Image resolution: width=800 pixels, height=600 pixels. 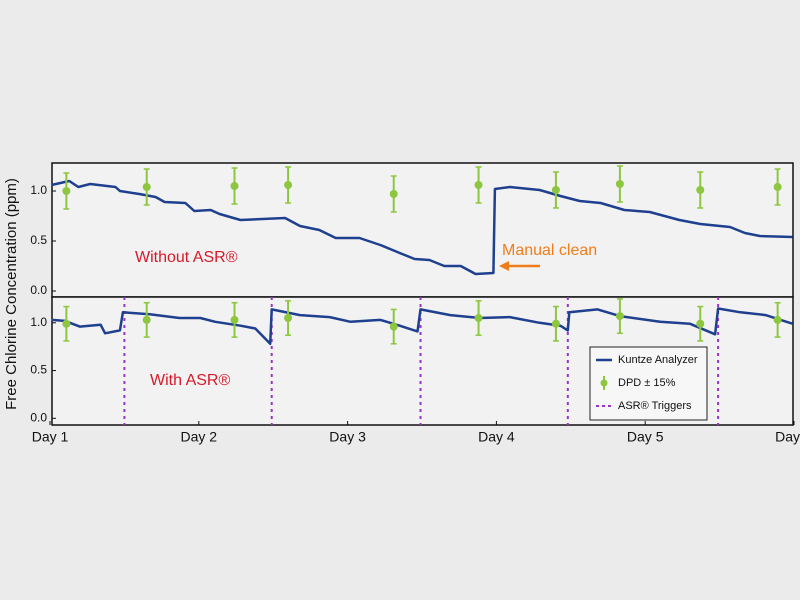 What do you see at coordinates (645, 437) in the screenshot?
I see `x-tick-label: Day 5` at bounding box center [645, 437].